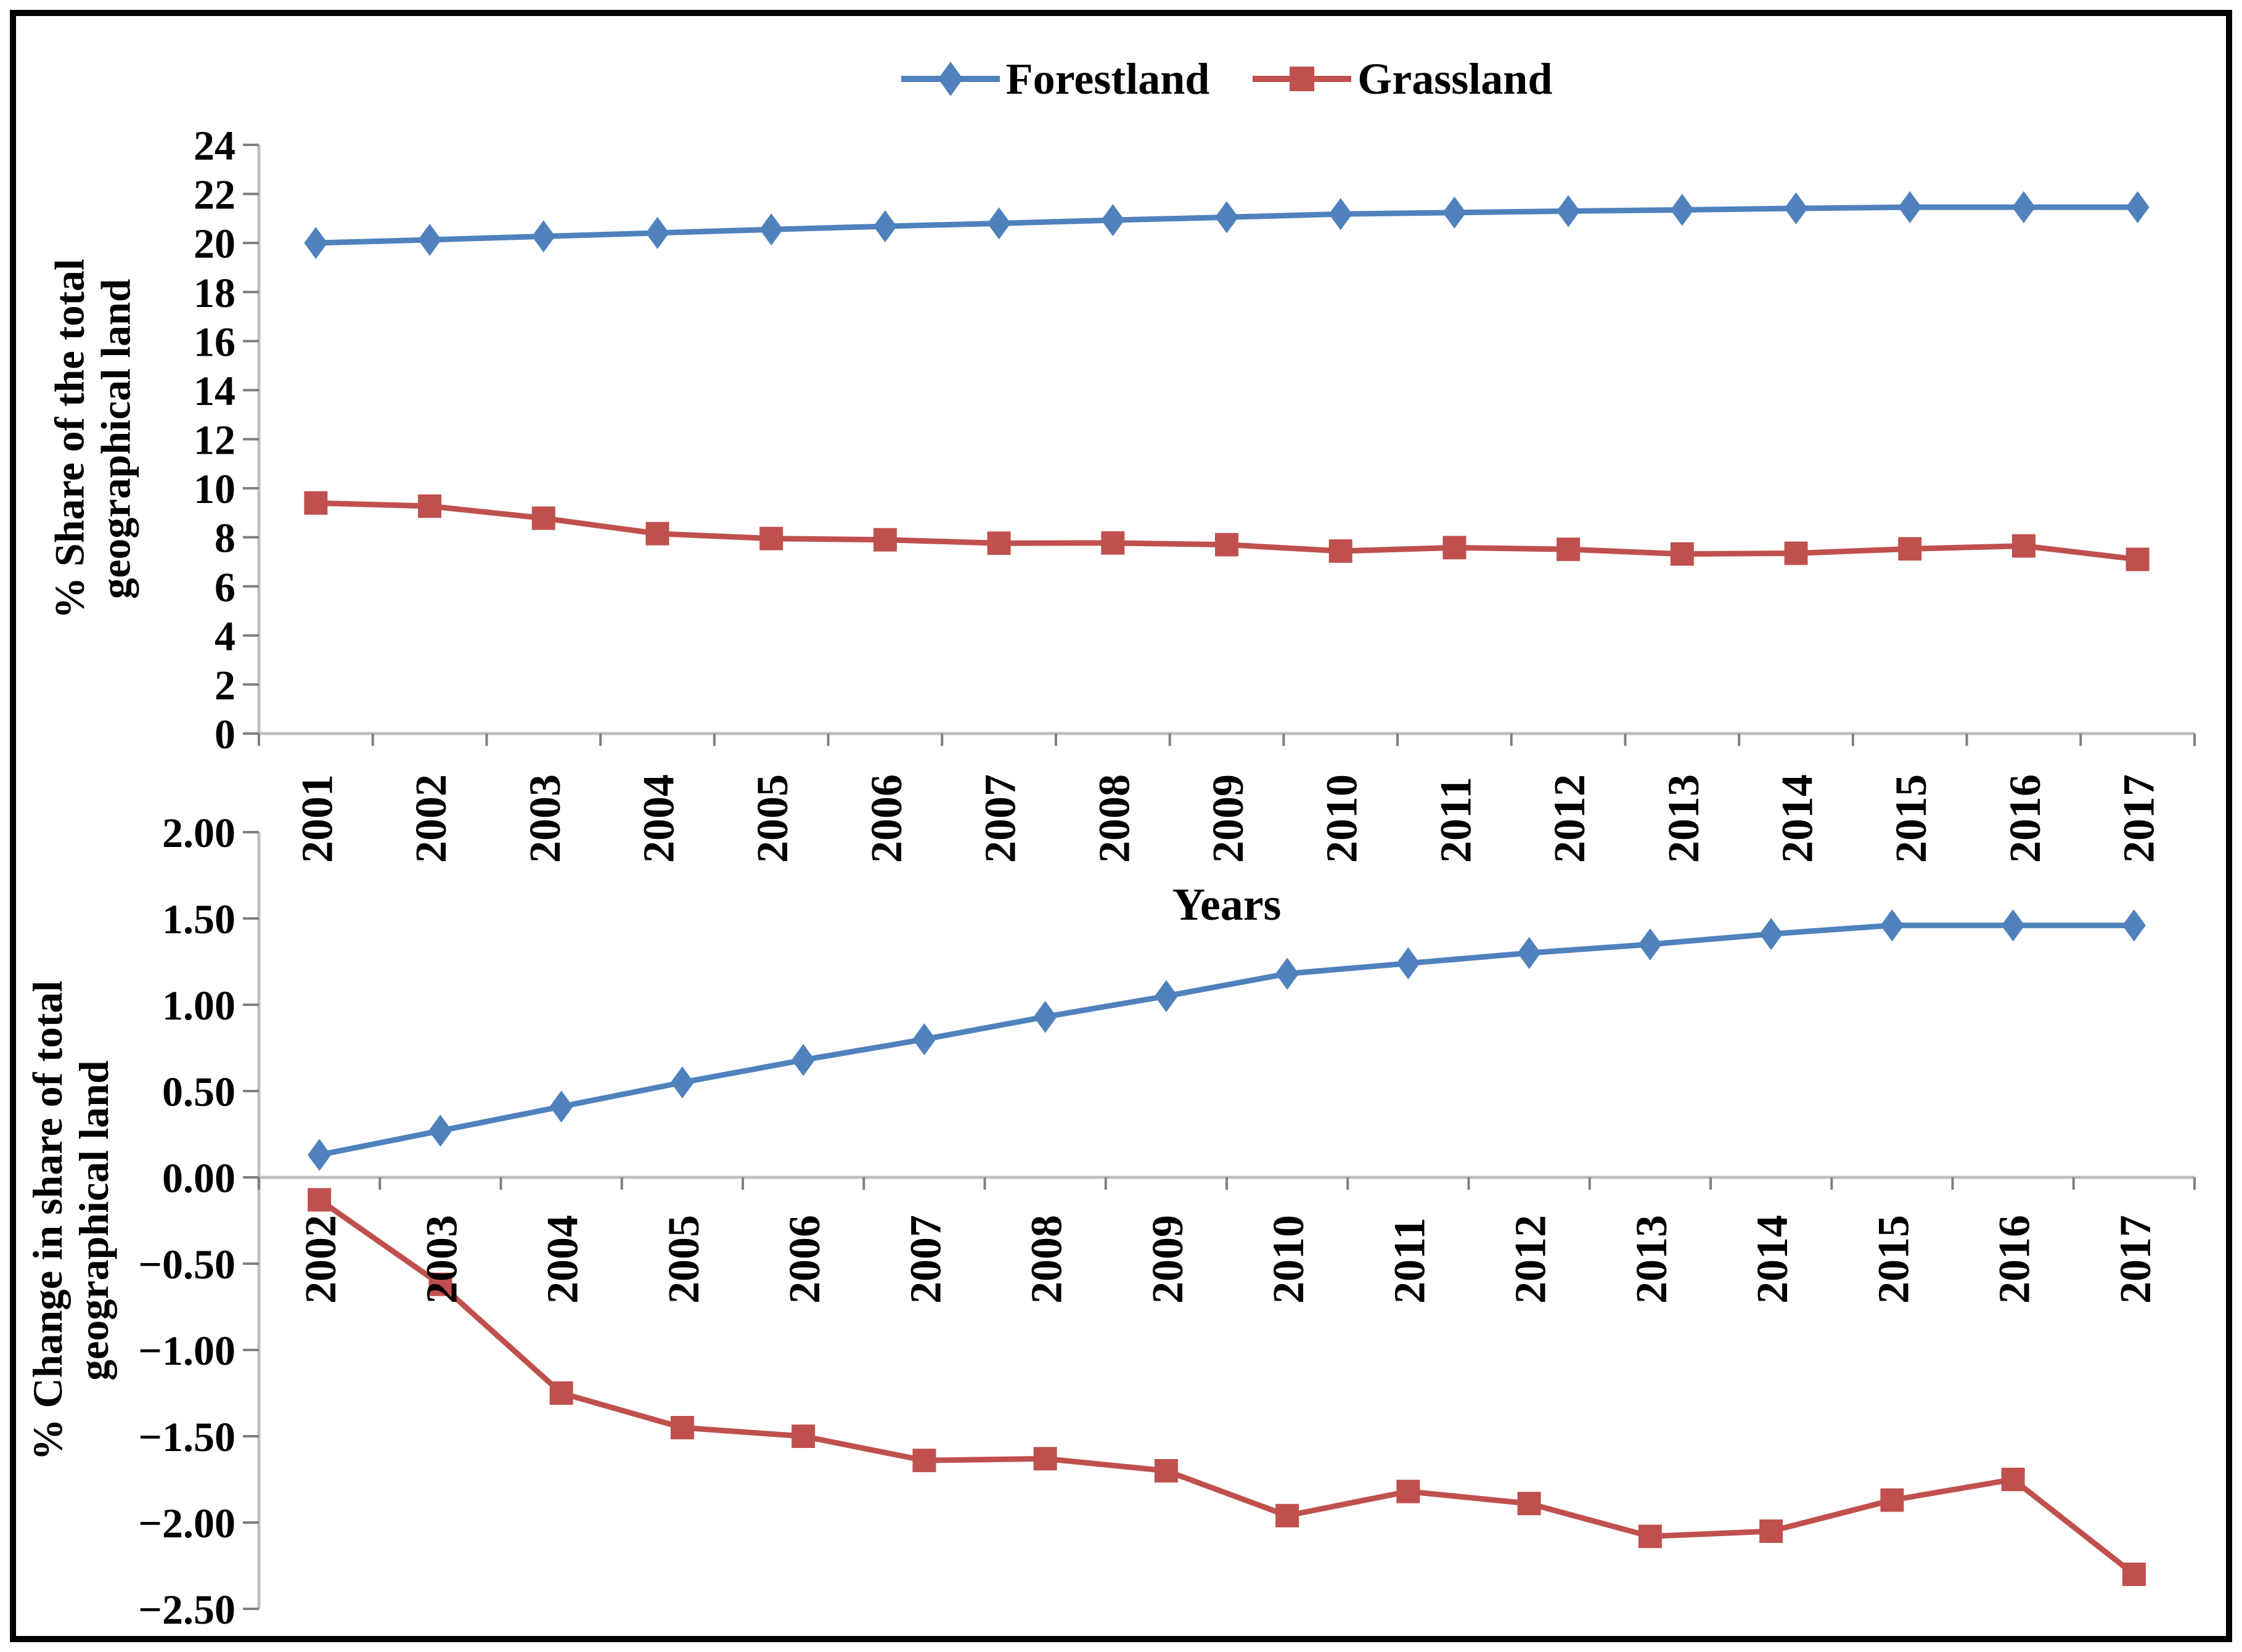 The width and height of the screenshot is (2242, 1652). What do you see at coordinates (214, 488) in the screenshot?
I see `top-y-tick-label: 10` at bounding box center [214, 488].